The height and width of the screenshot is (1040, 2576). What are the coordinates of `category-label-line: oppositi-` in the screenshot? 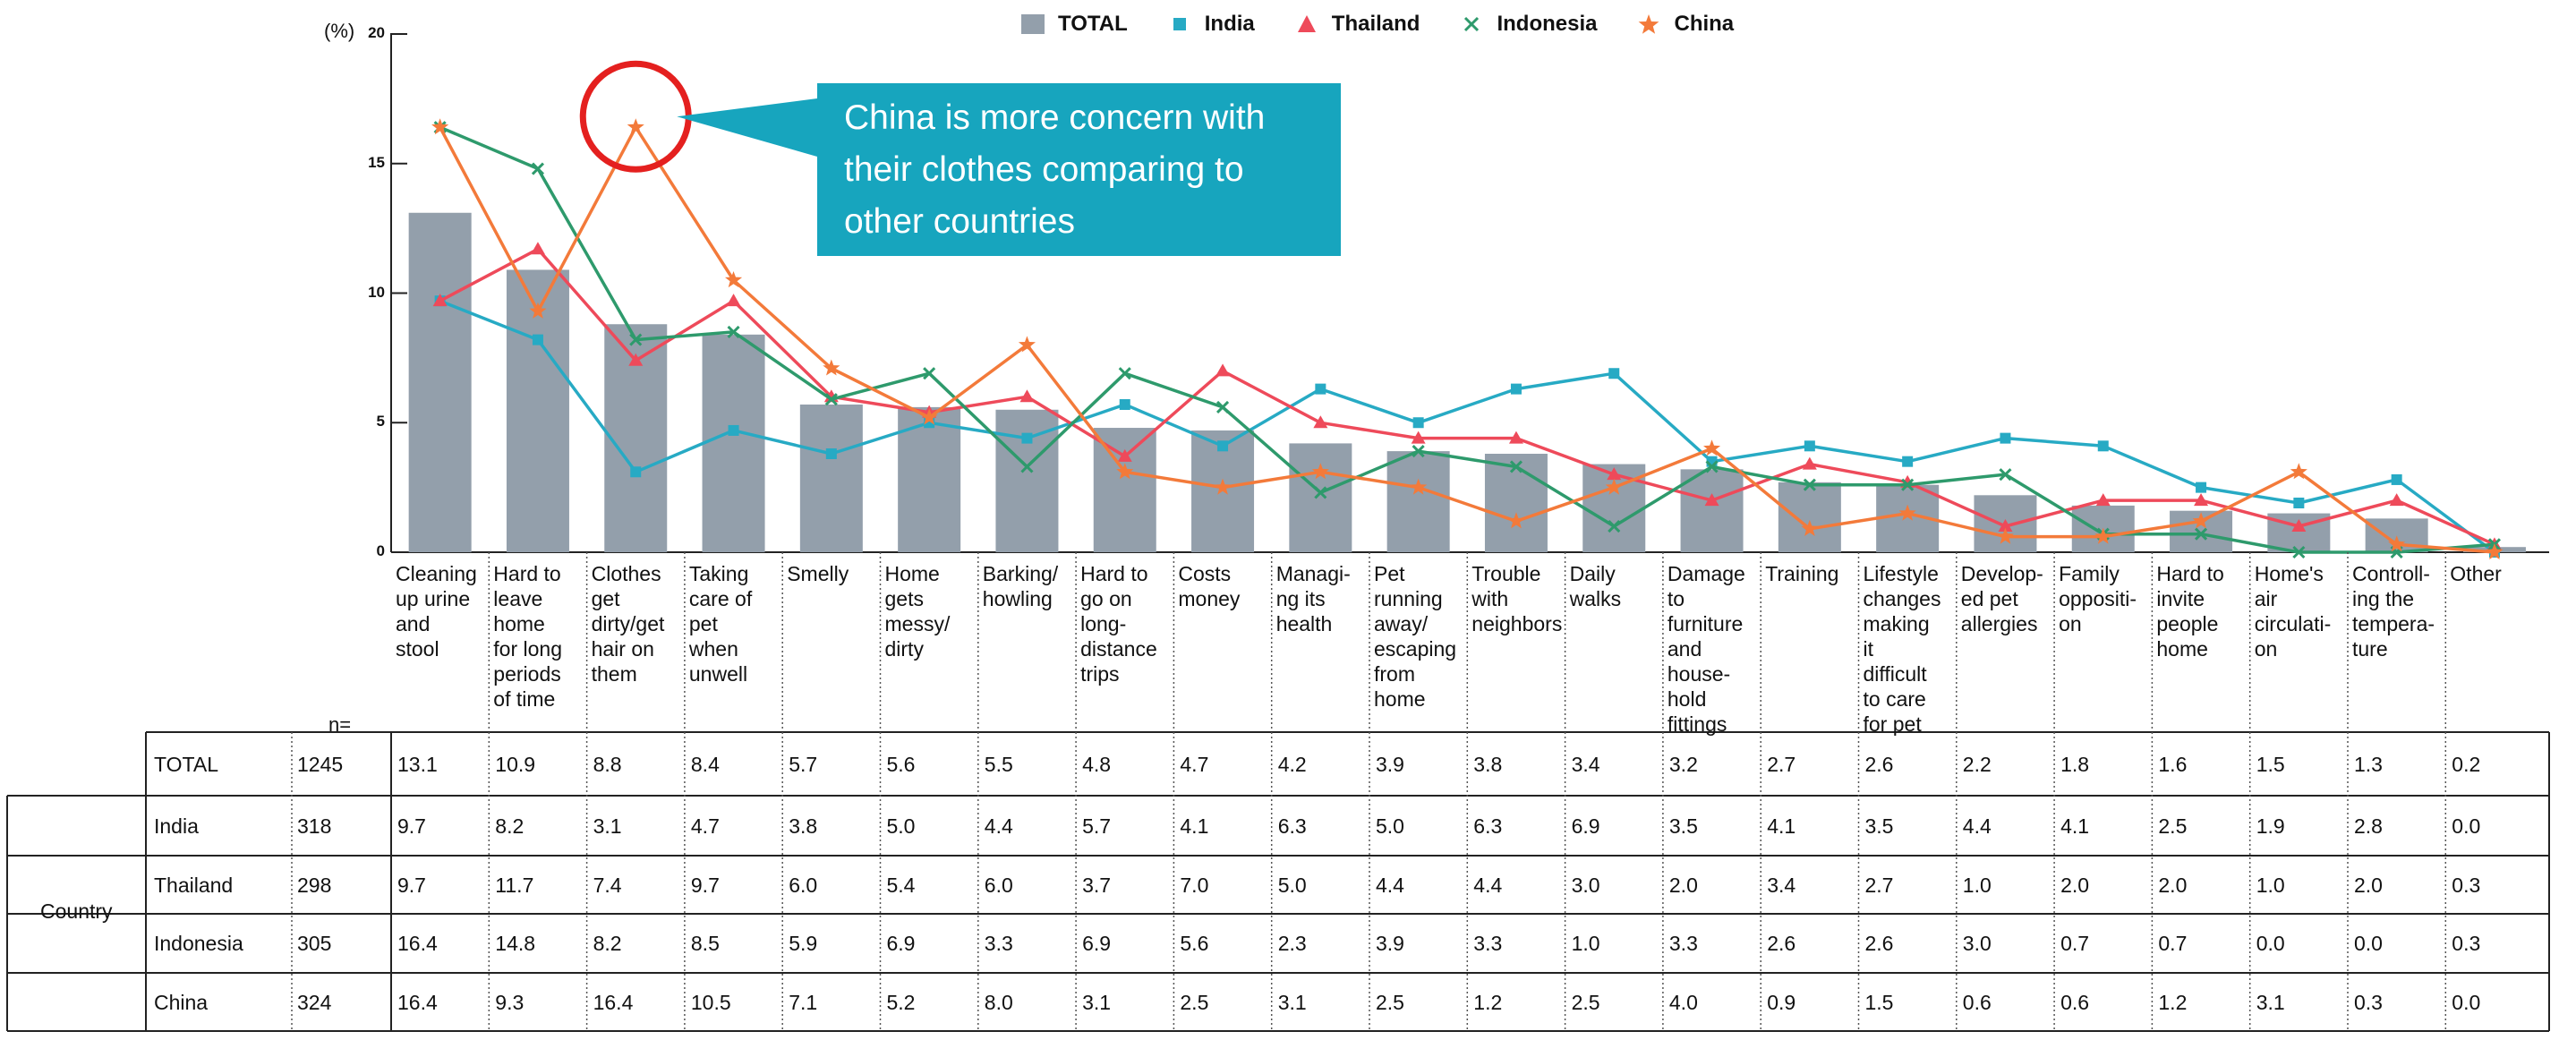 It's located at (2098, 599).